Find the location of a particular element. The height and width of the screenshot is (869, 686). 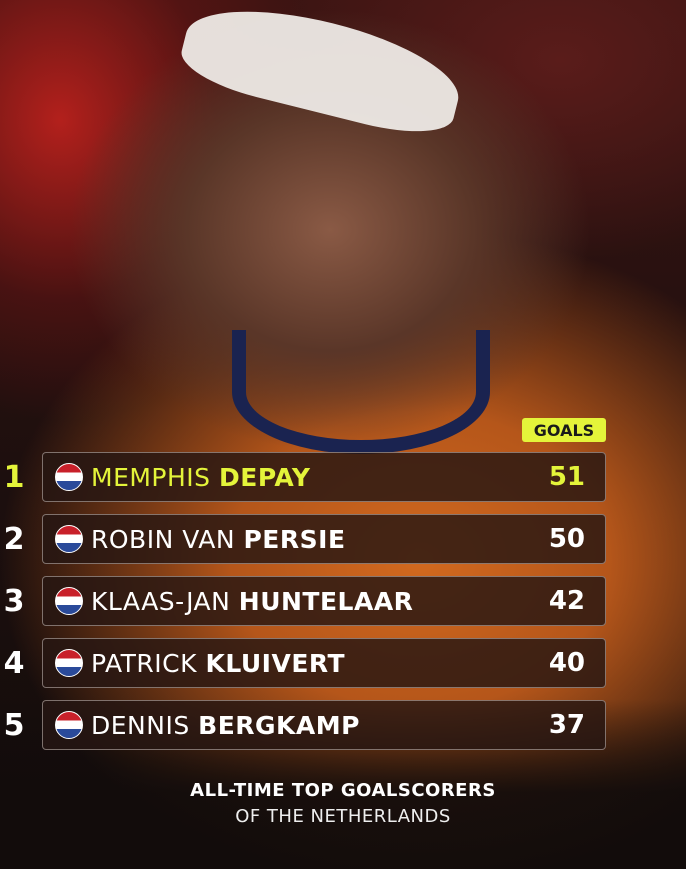

player-first-name: DENNIS is located at coordinates (140, 725).